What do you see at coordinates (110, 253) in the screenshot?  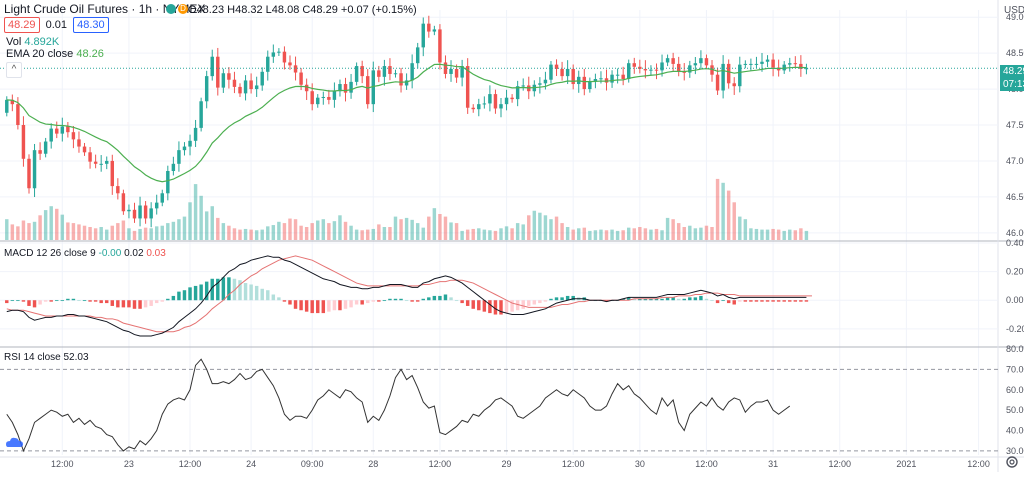 I see `macd-hist-value: -0.00` at bounding box center [110, 253].